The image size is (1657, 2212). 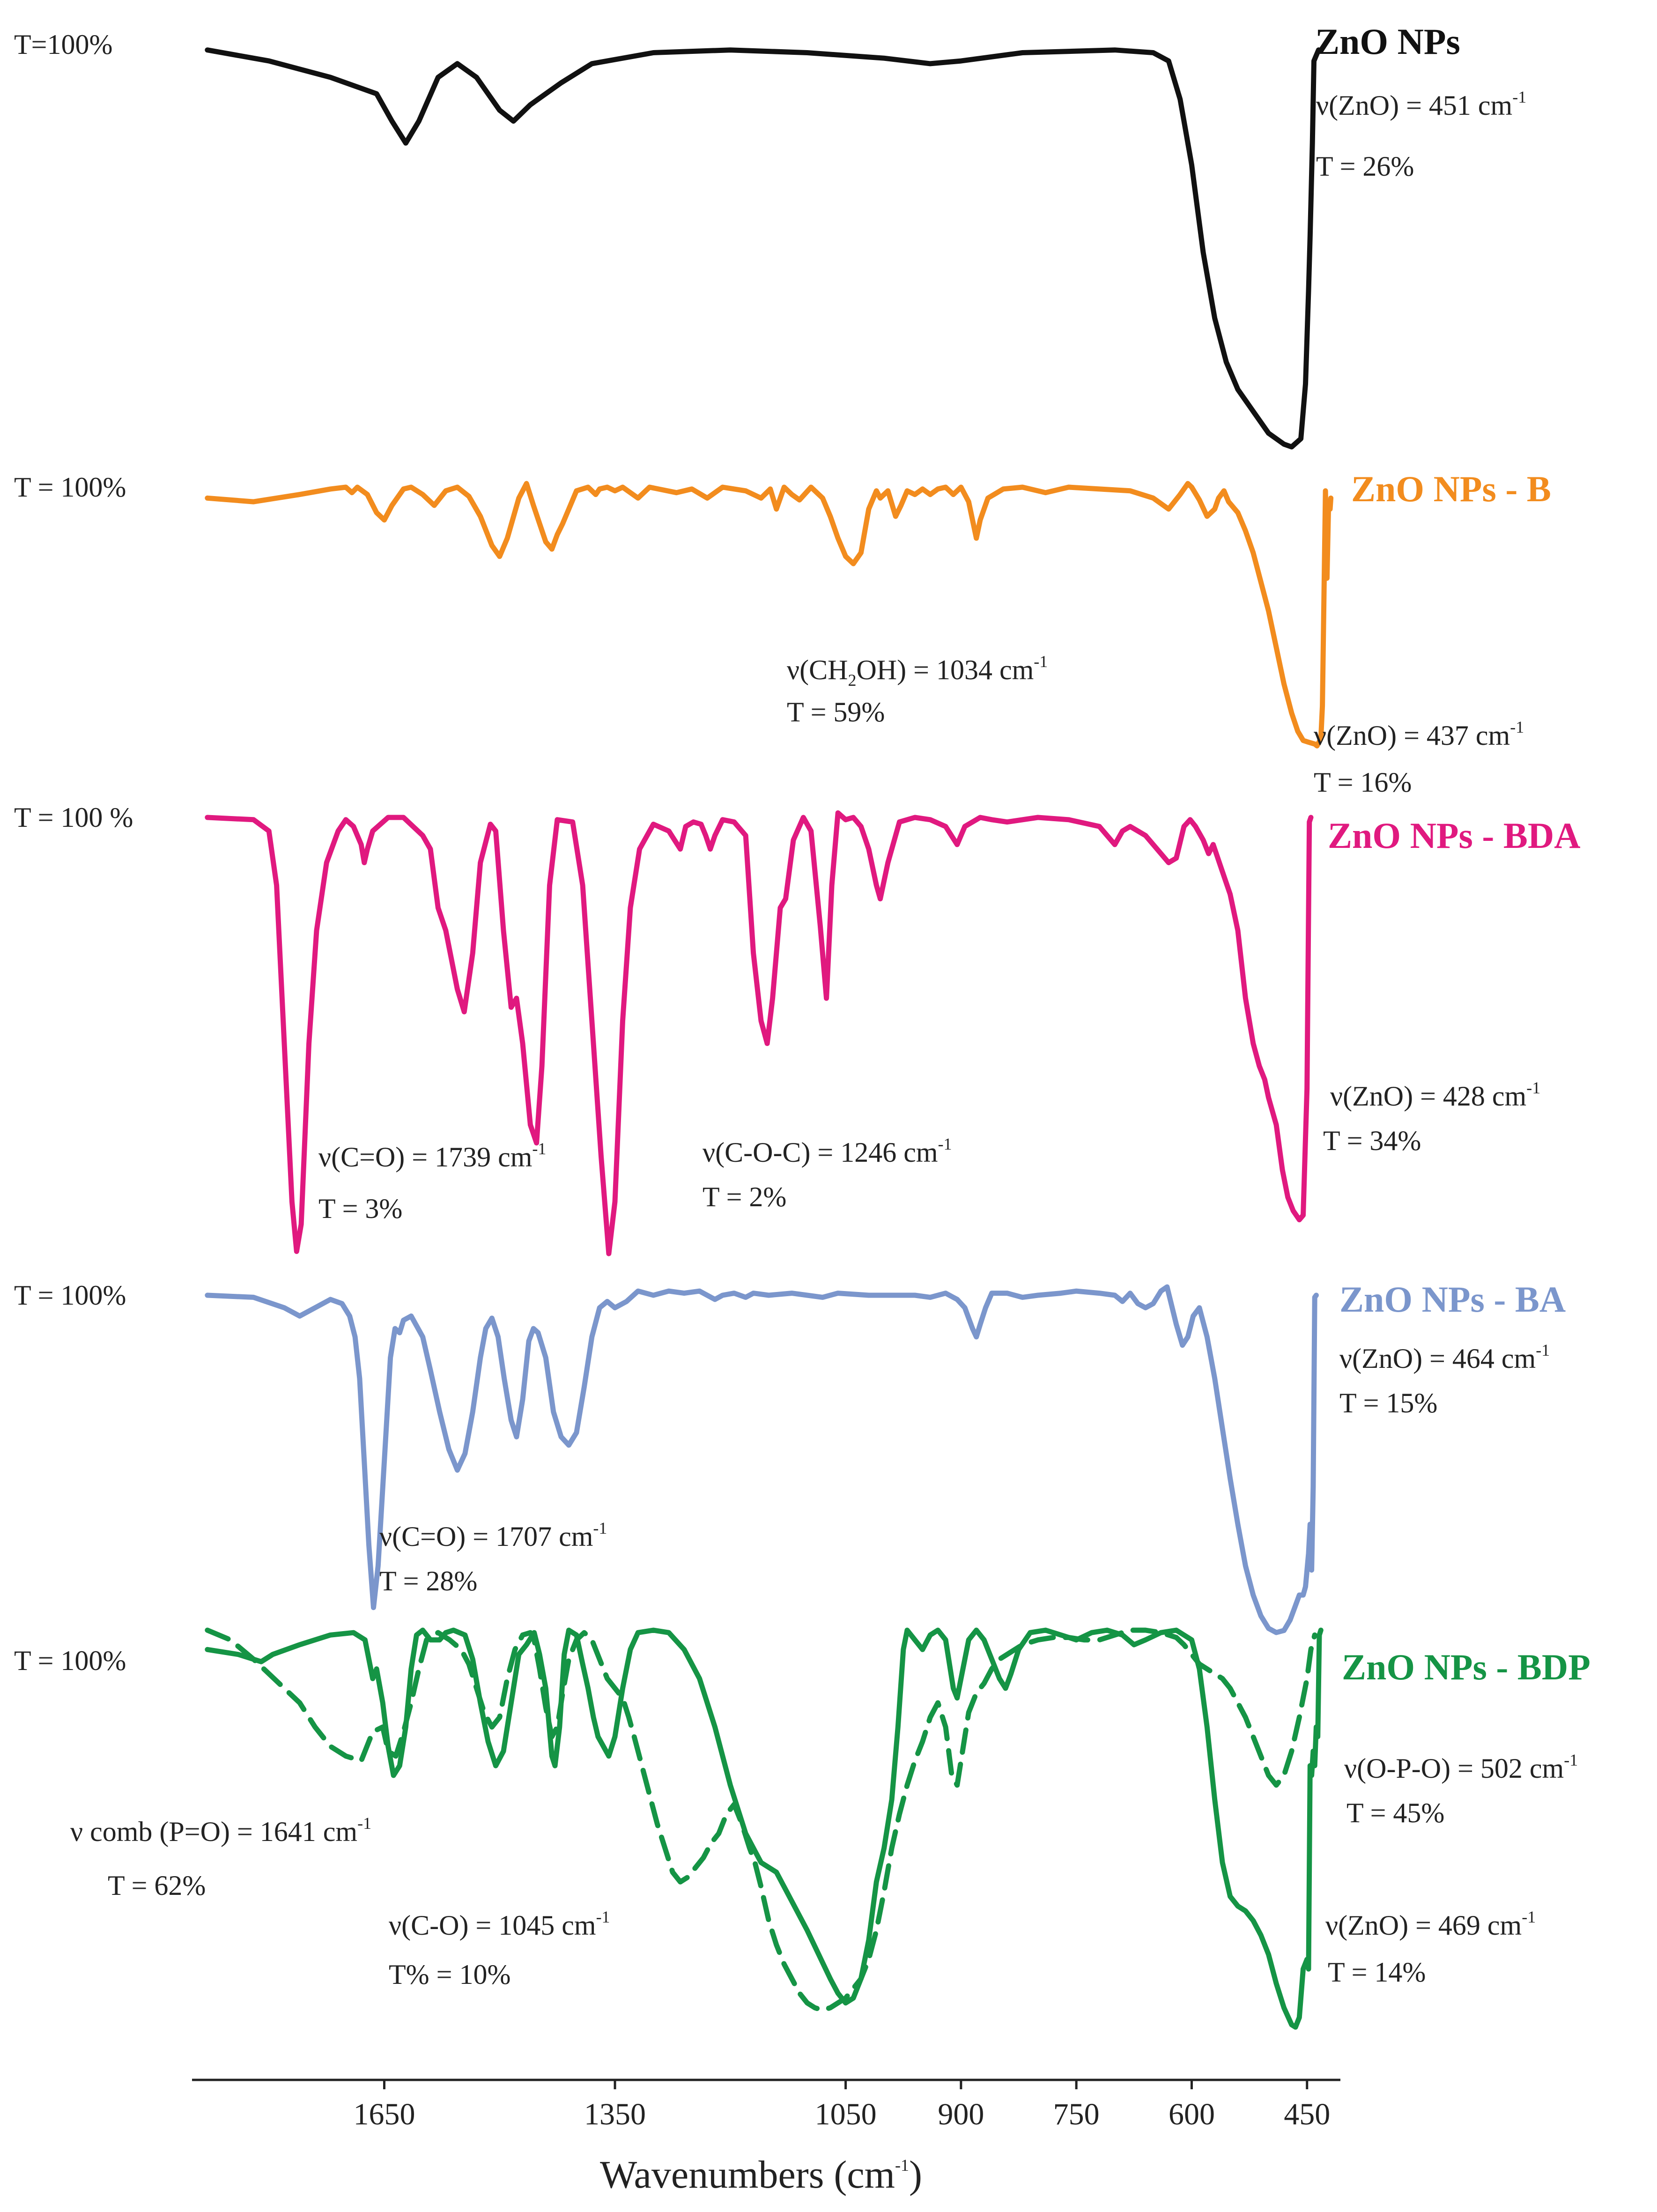 What do you see at coordinates (384, 2114) in the screenshot?
I see `x-tick-label: 1650` at bounding box center [384, 2114].